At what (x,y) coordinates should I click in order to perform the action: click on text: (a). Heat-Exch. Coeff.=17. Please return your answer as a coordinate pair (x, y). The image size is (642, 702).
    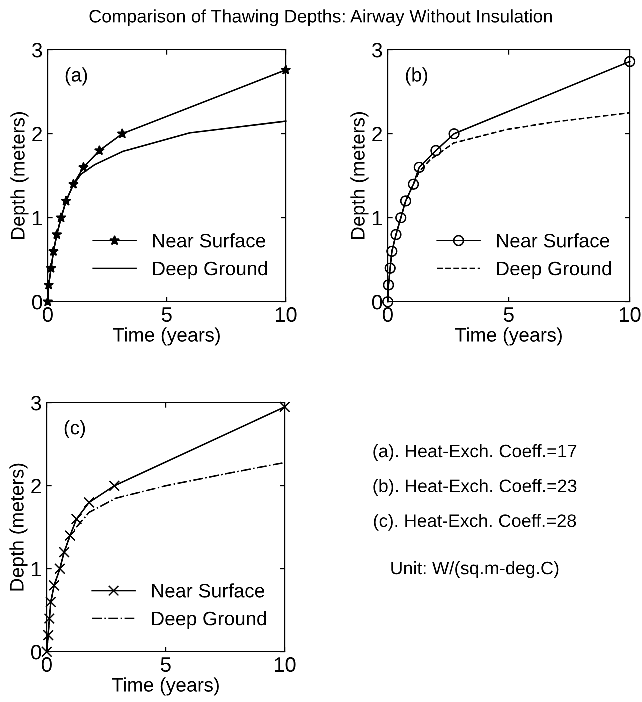
    Looking at the image, I should click on (475, 453).